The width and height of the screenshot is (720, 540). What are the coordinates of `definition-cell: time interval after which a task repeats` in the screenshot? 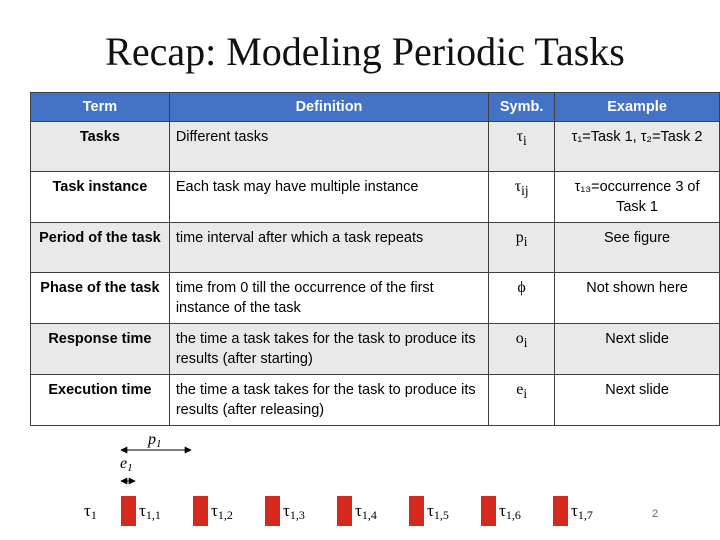 It's located at (329, 247).